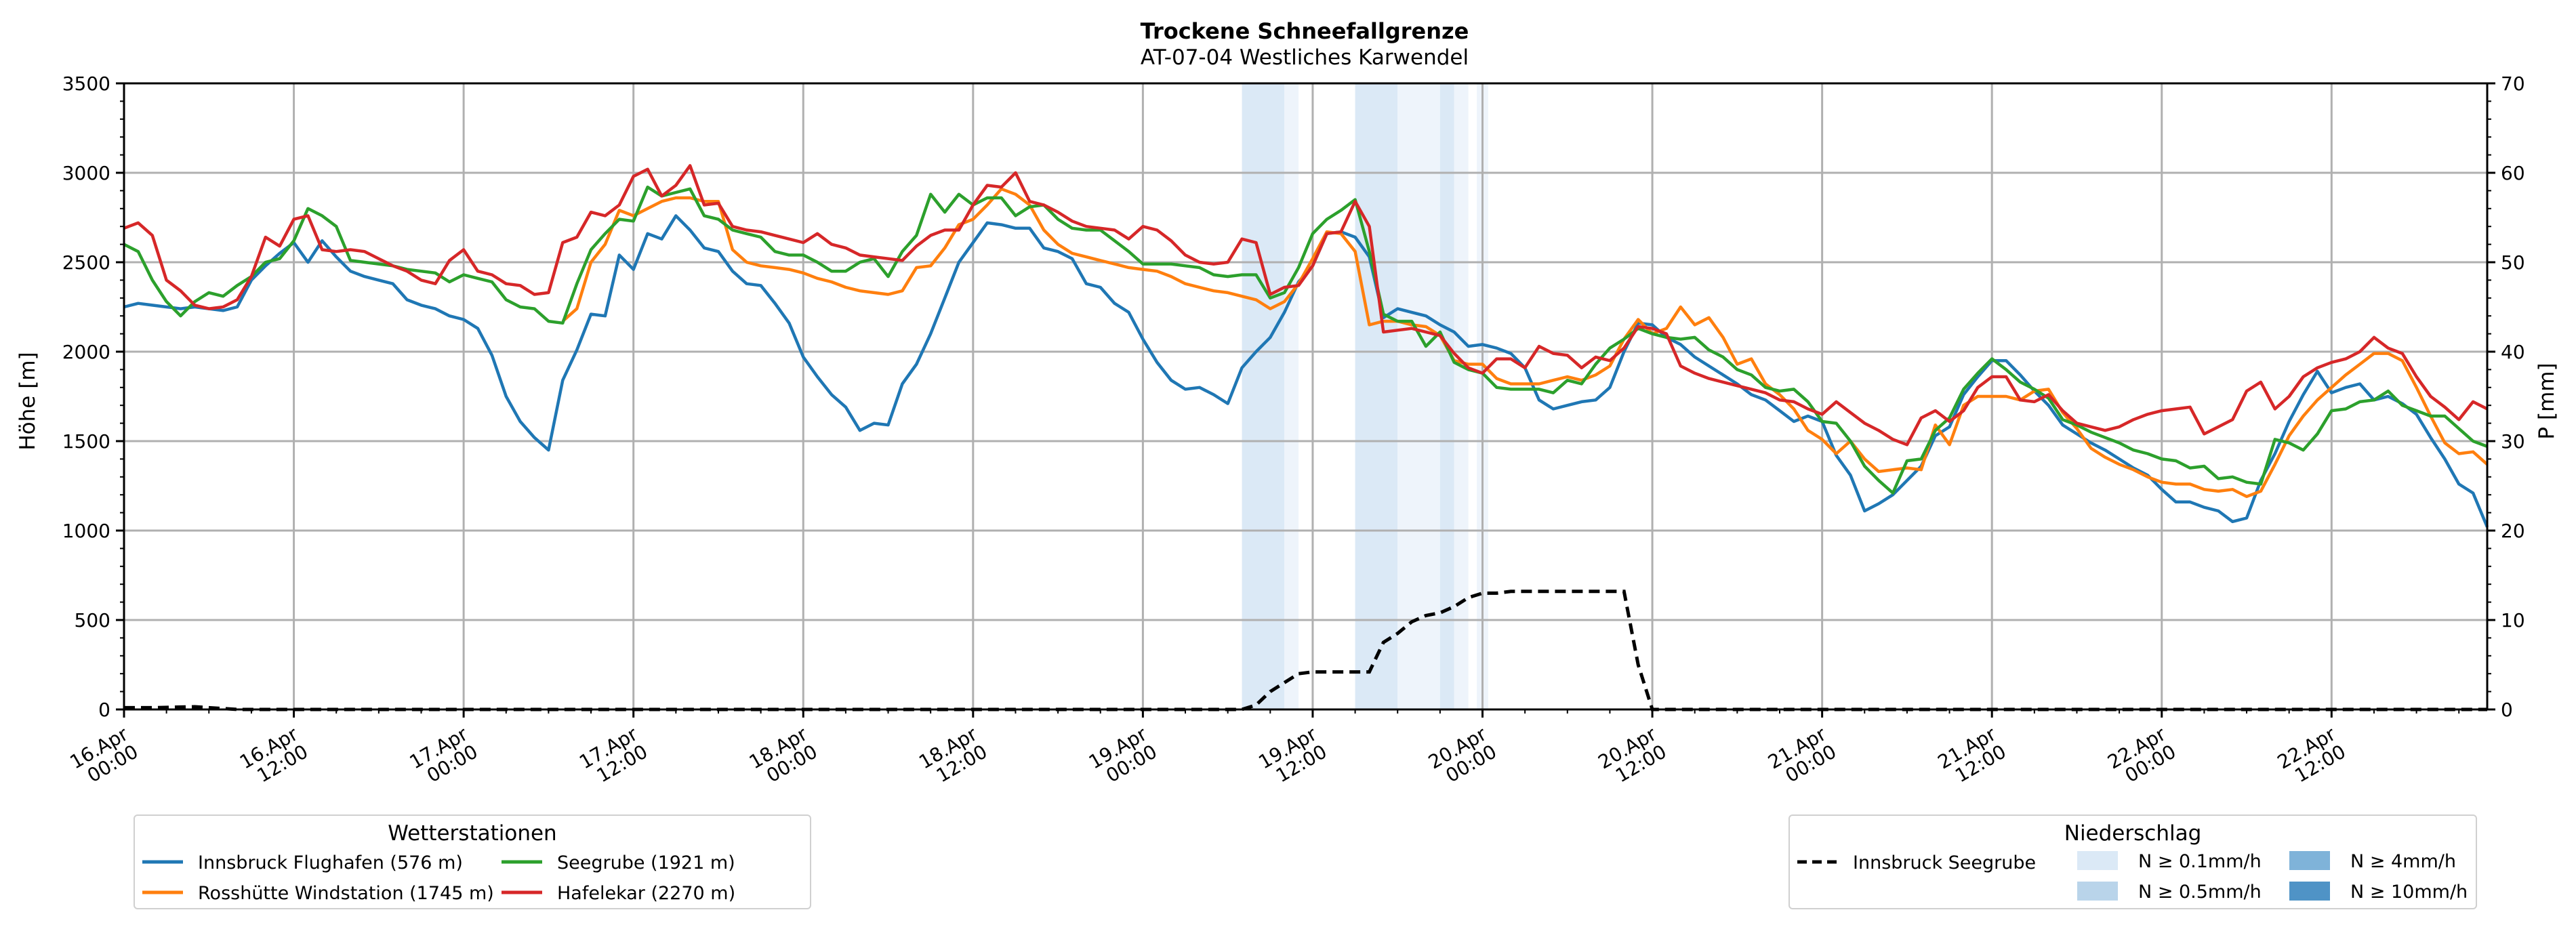  What do you see at coordinates (472, 833) in the screenshot?
I see `legend-stations-title: Wetterstationen` at bounding box center [472, 833].